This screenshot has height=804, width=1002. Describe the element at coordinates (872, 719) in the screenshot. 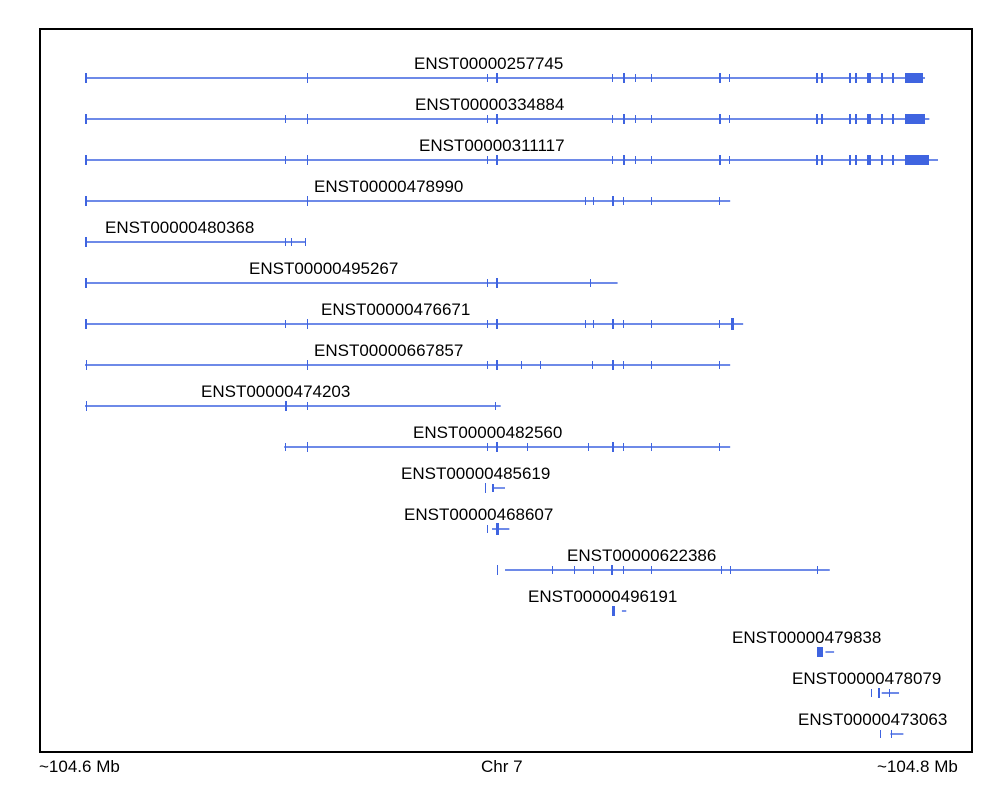

I see `transcript-label: ENST00000473063` at that location.